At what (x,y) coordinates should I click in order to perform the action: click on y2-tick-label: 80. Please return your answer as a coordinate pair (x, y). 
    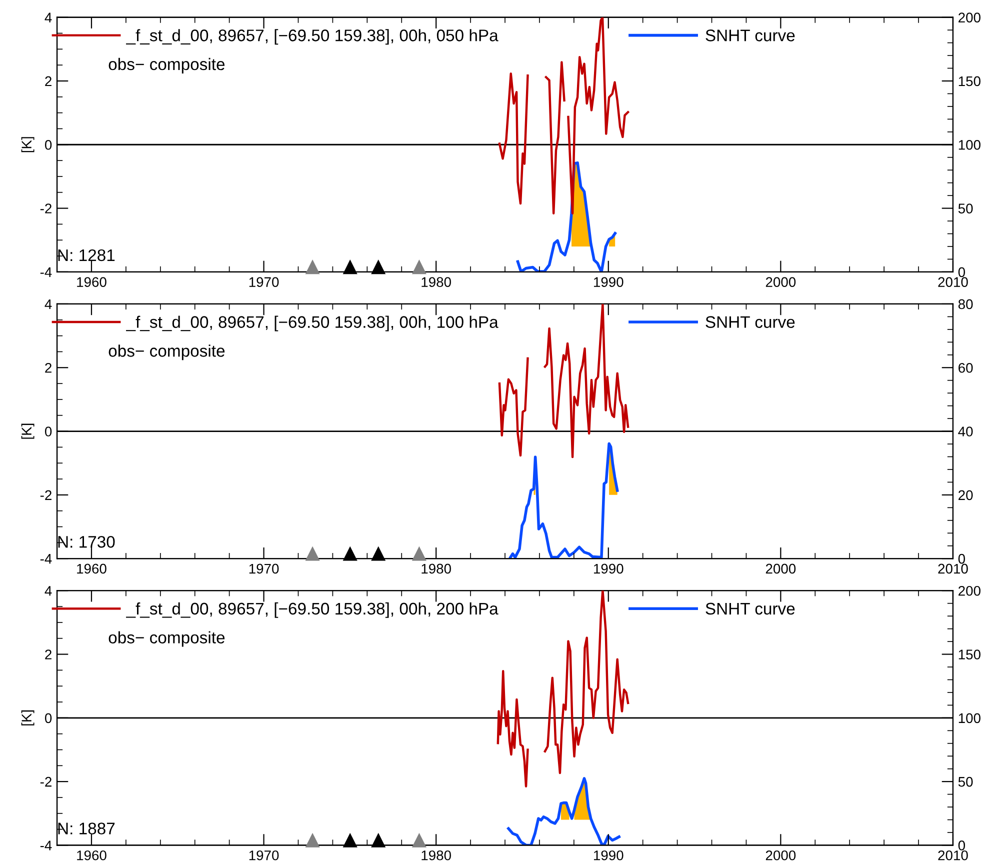
    Looking at the image, I should click on (965, 304).